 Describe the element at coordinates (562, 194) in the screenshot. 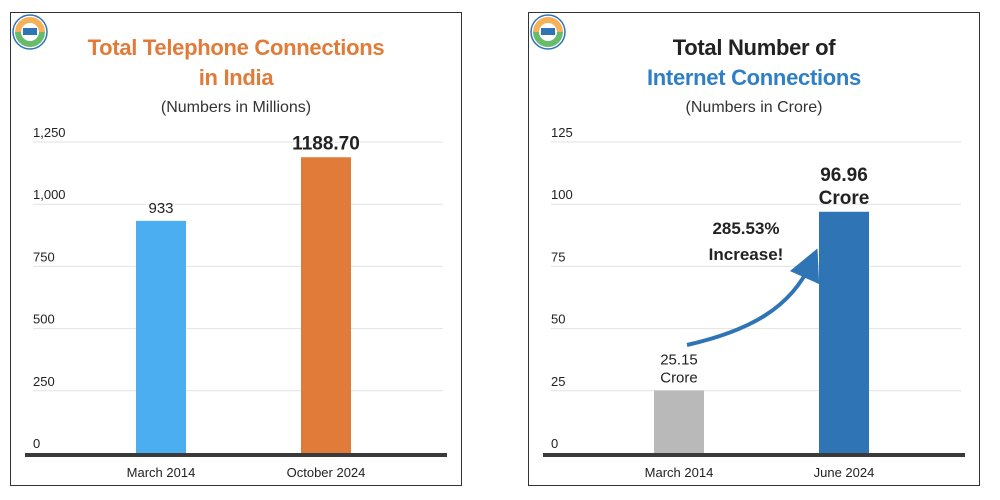

I see `y-tick-label: 100` at that location.